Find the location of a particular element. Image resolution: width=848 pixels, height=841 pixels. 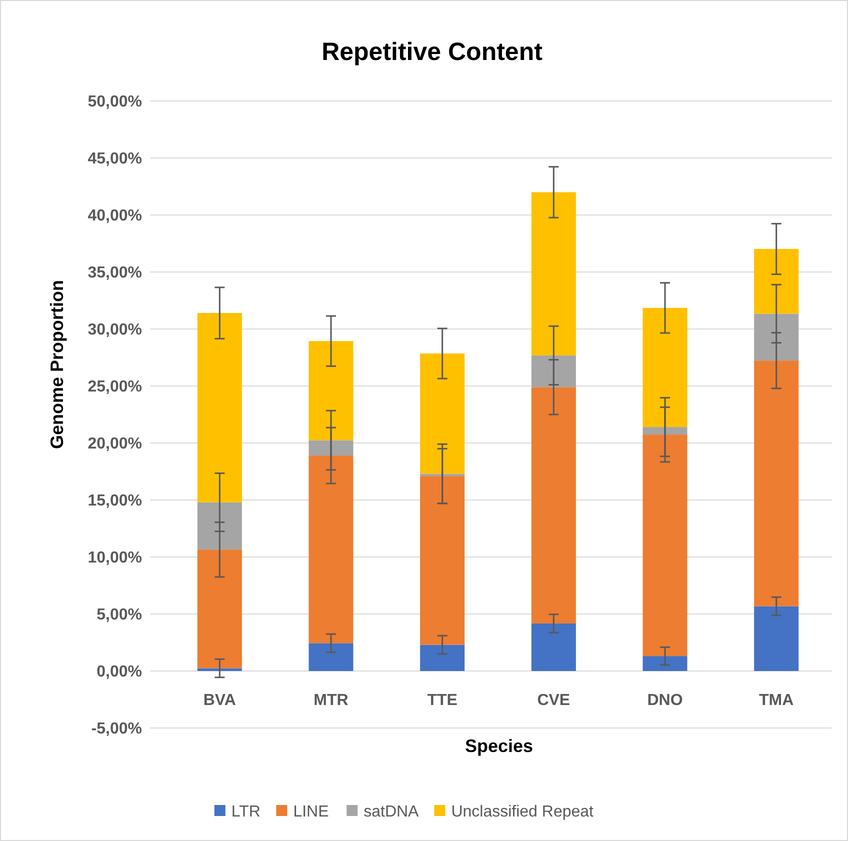

x-tick-label: TTE is located at coordinates (442, 700).